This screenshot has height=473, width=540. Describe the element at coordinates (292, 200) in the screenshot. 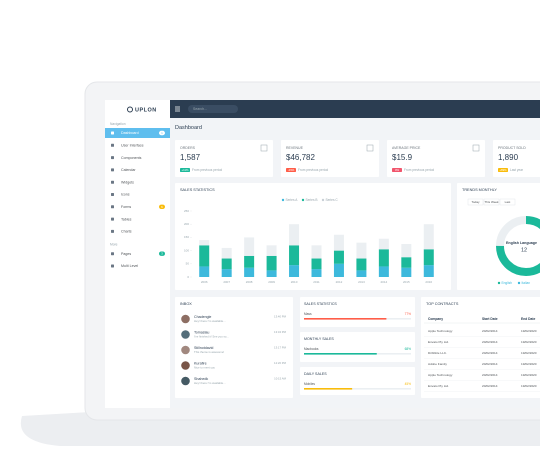

I see `legend-label: Series A` at that location.